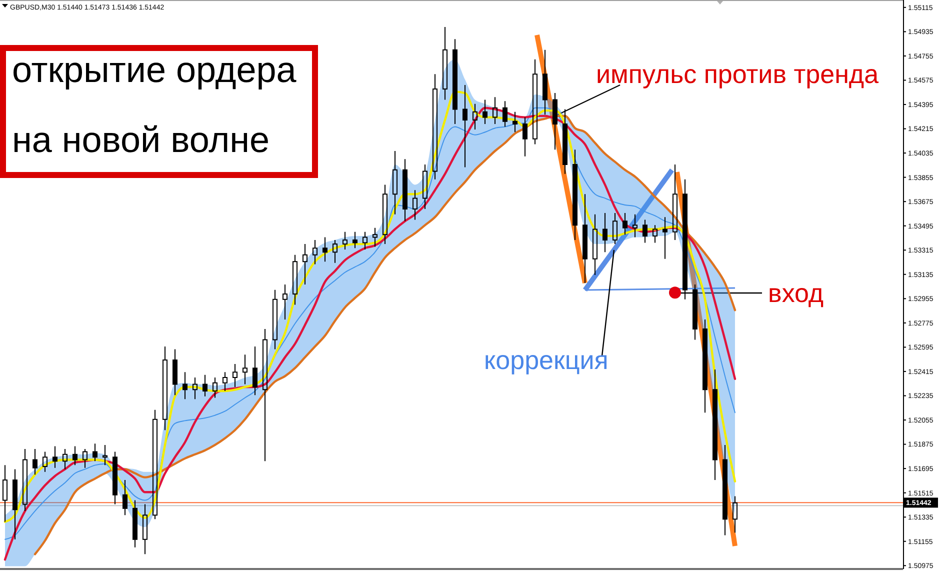 The height and width of the screenshot is (572, 942). Describe the element at coordinates (796, 293) in the screenshot. I see `text: вход` at that location.